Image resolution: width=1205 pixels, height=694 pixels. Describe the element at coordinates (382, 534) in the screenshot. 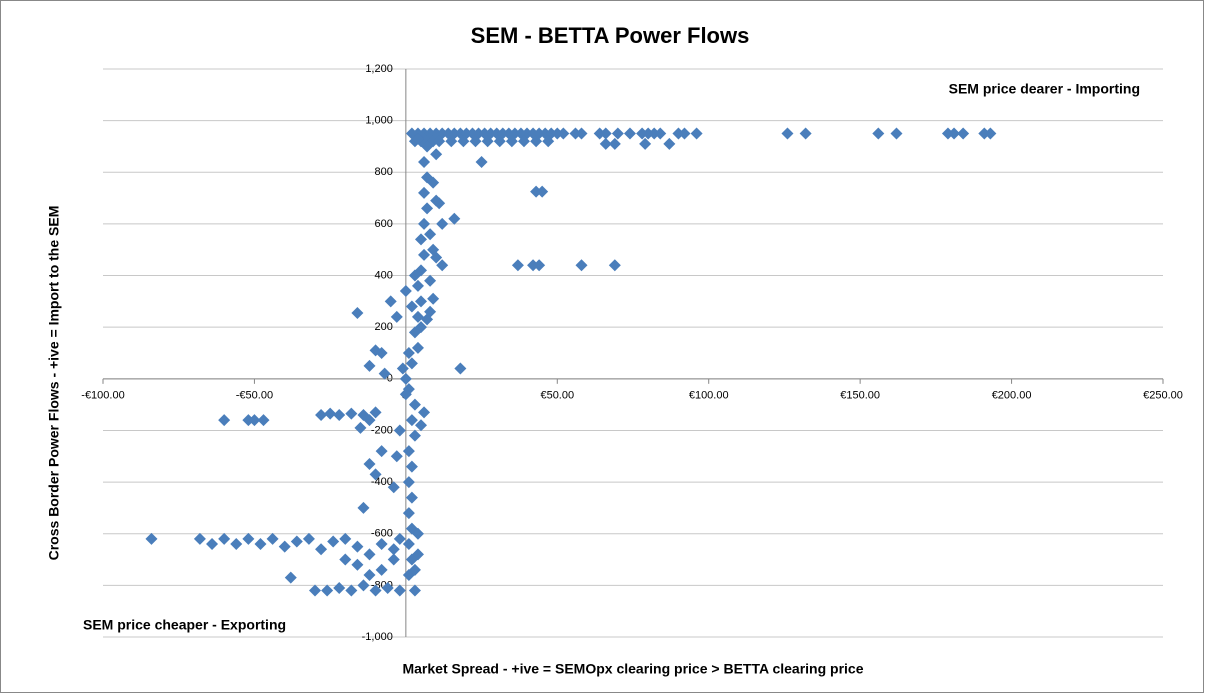

I see `y-tick-label: -600` at that location.